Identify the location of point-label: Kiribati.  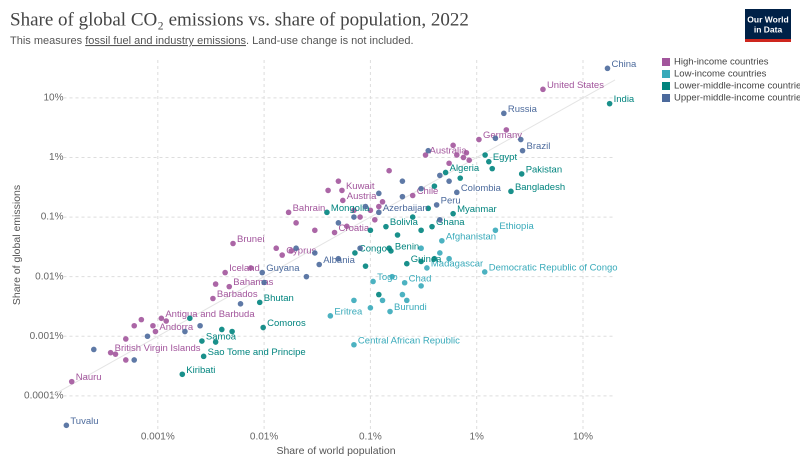
(200, 370).